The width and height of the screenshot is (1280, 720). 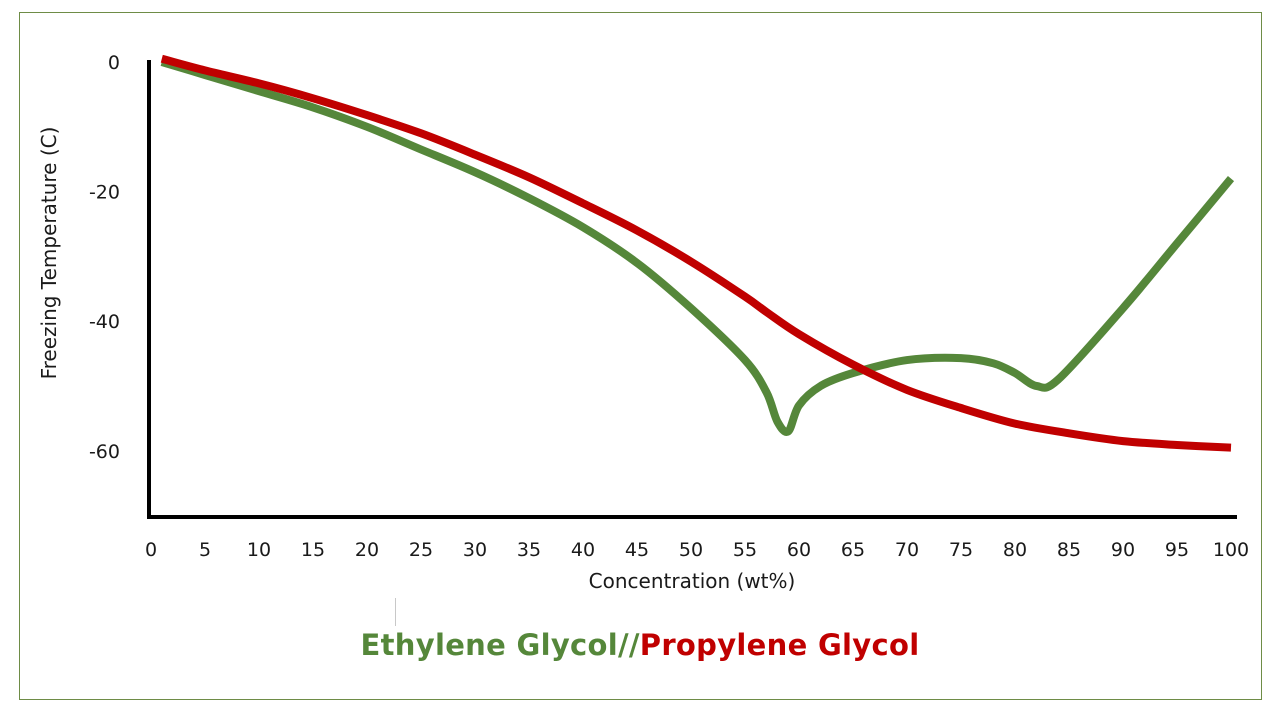 I want to click on y-tick-label: -40, so click(x=104, y=322).